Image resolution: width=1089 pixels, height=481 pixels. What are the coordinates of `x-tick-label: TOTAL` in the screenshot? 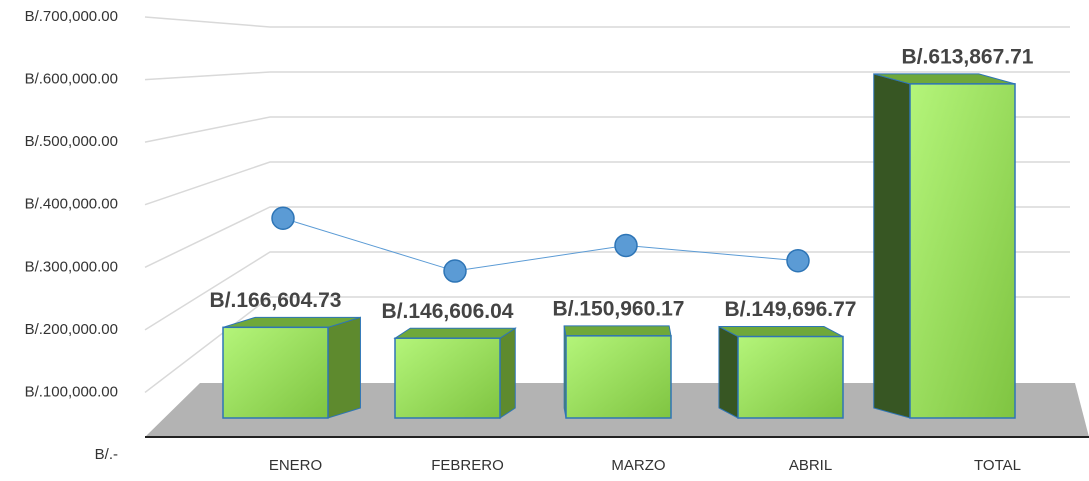 It's located at (997, 465).